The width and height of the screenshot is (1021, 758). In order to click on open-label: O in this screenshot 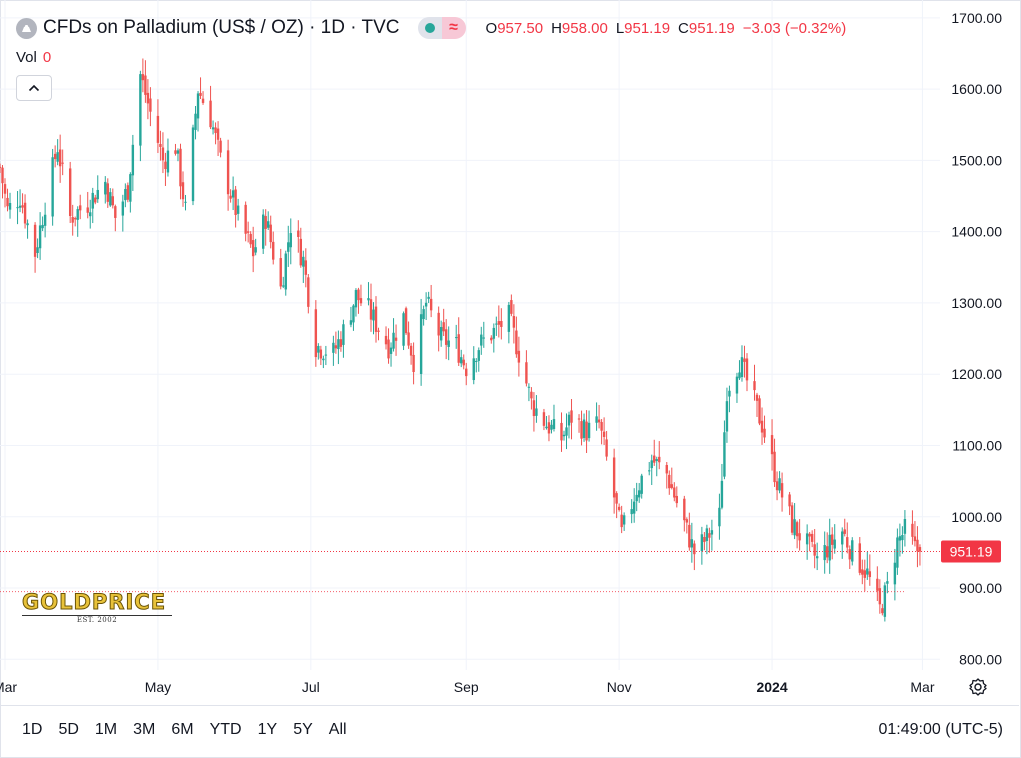, I will do `click(491, 28)`.